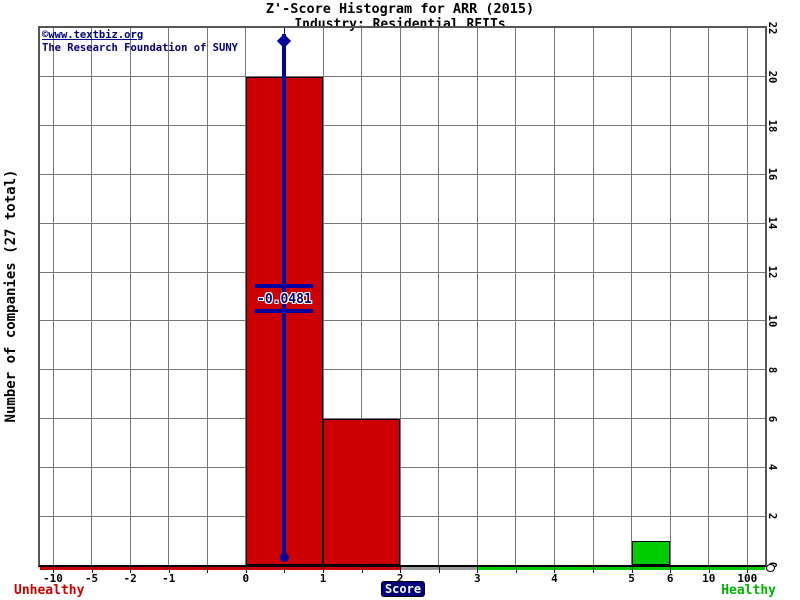 Image resolution: width=800 pixels, height=600 pixels. What do you see at coordinates (772, 125) in the screenshot?
I see `y-tick-label: 18` at bounding box center [772, 125].